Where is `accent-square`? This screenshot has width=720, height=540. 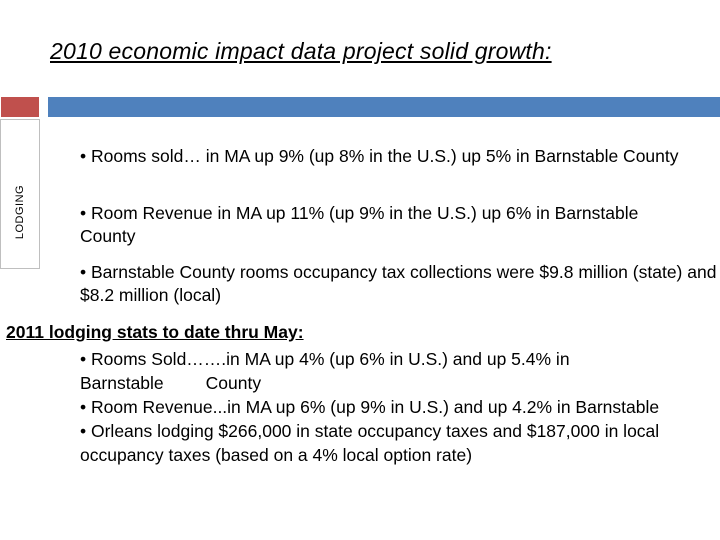
accent-square is located at coordinates (20, 107).